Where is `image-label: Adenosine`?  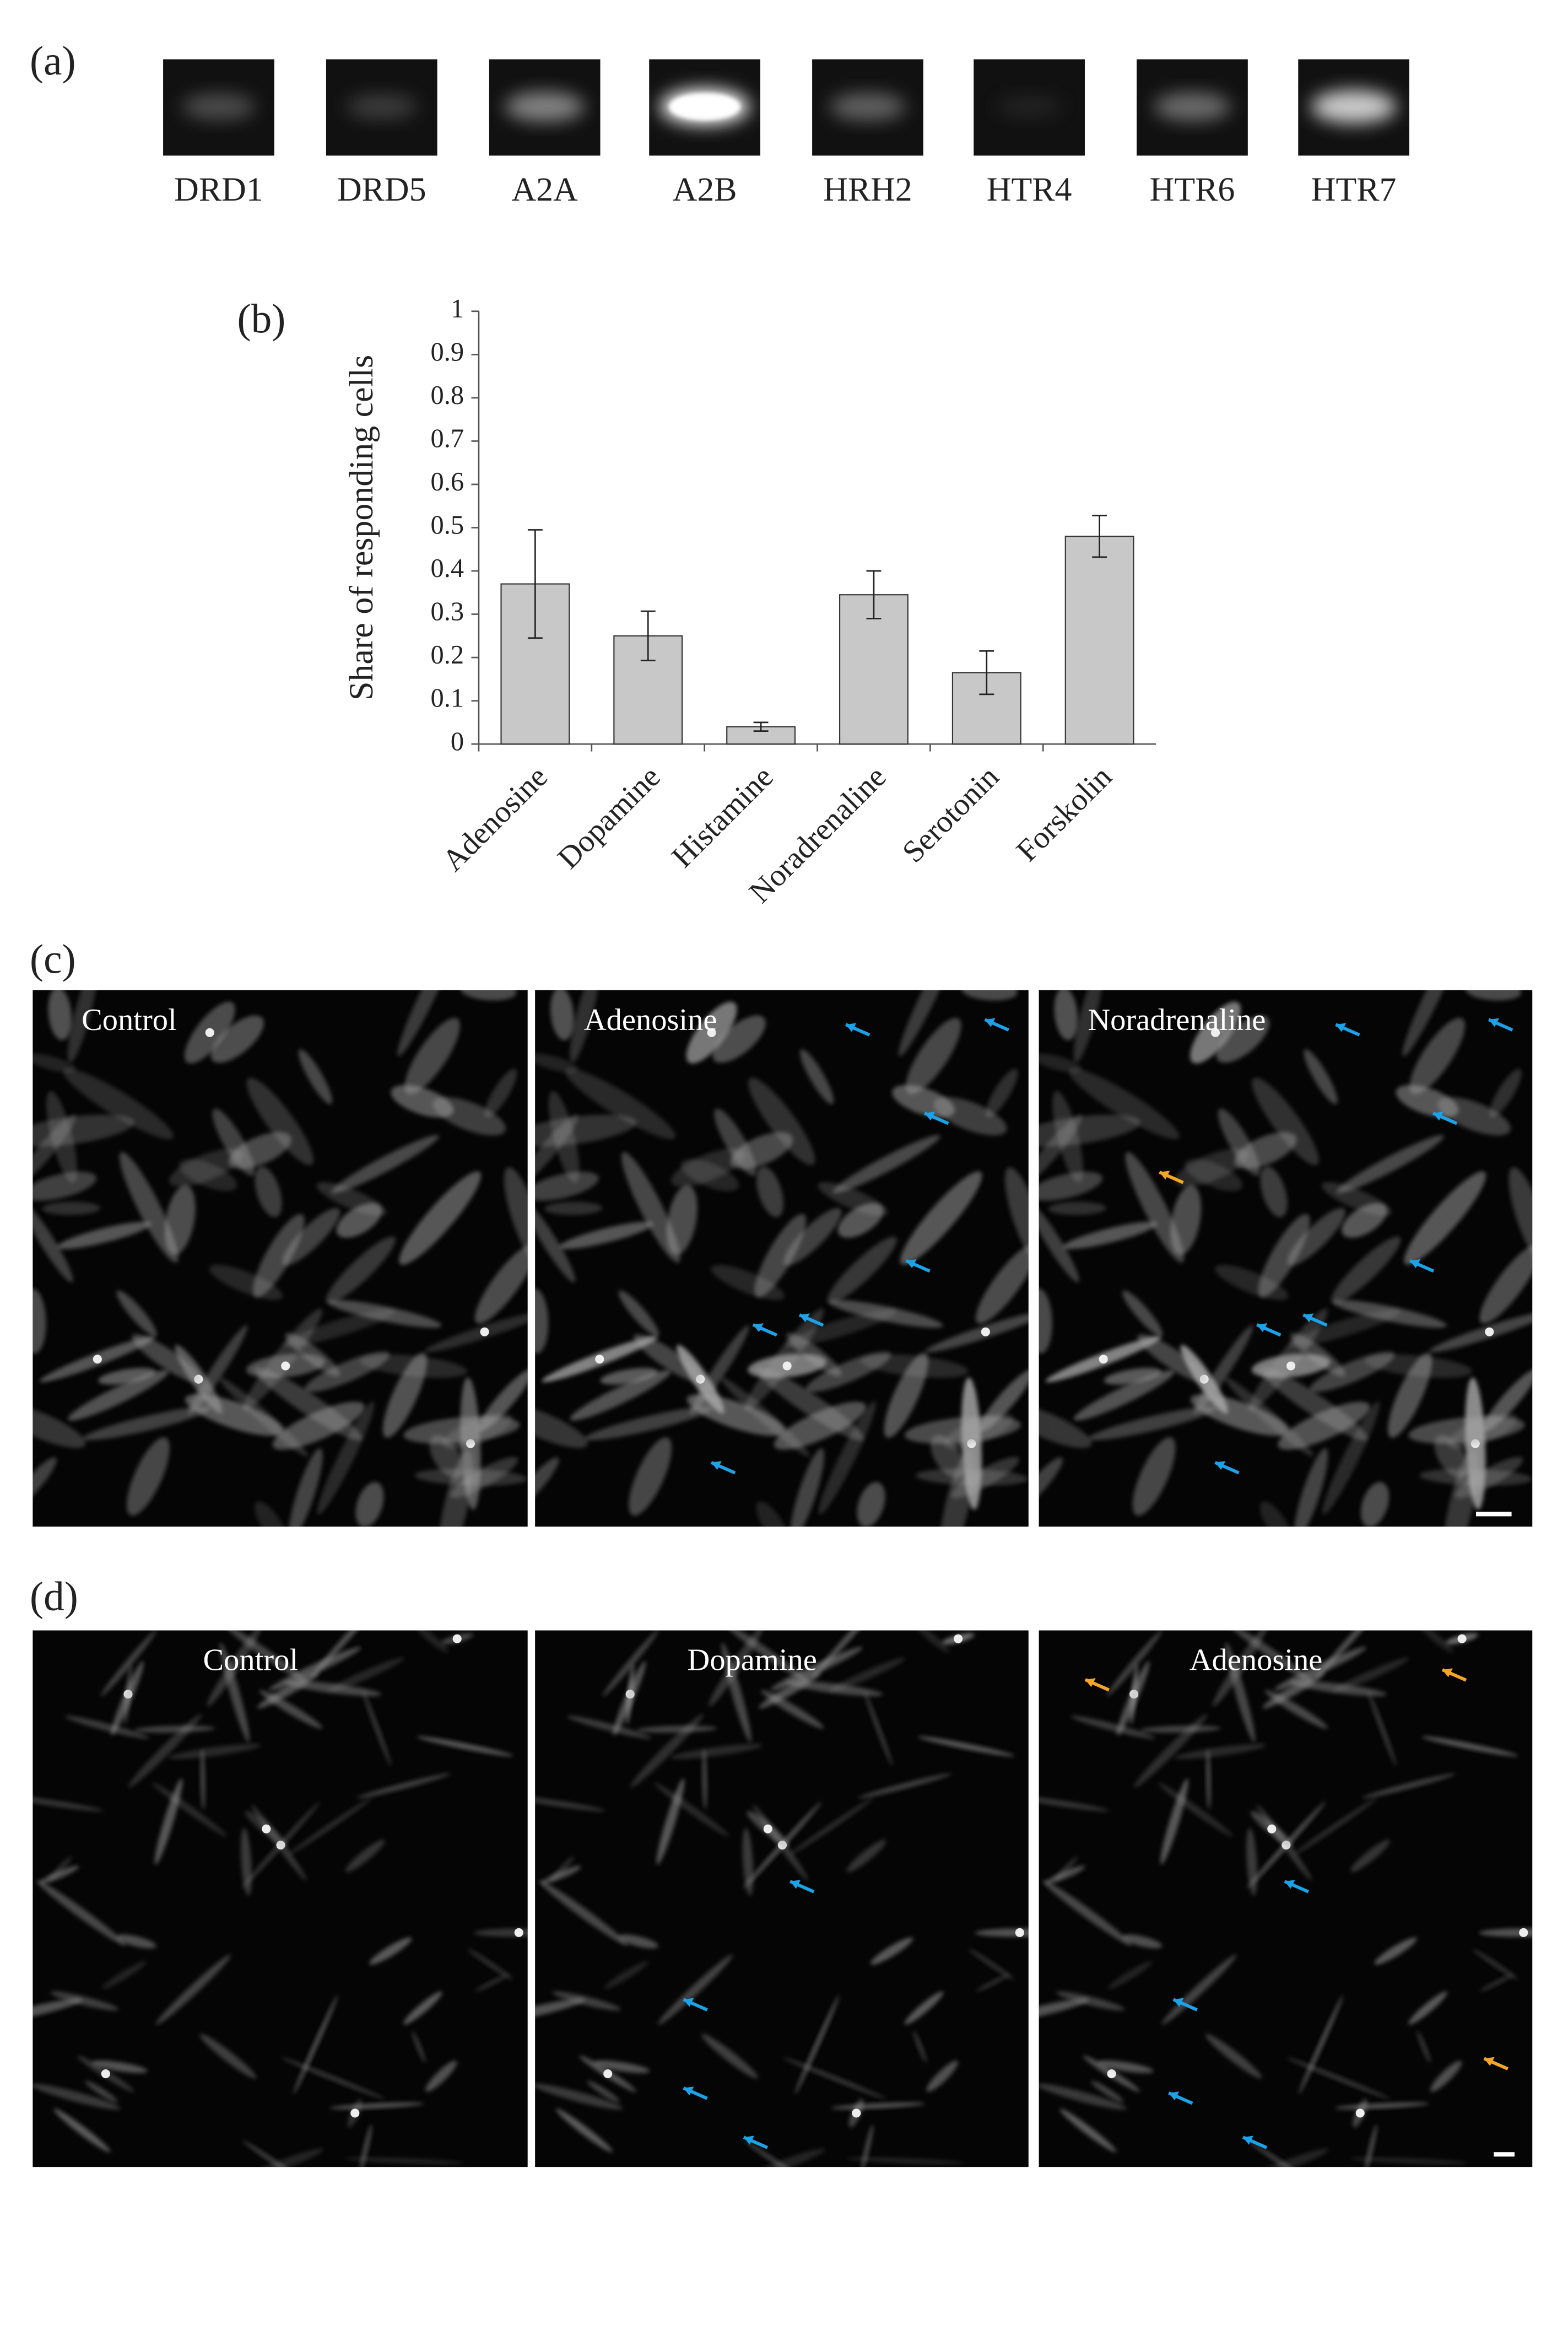
image-label: Adenosine is located at coordinates (1256, 1660).